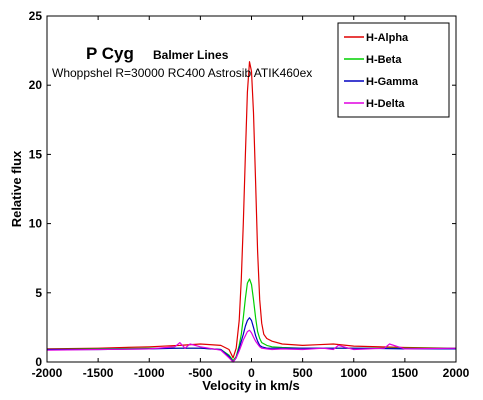  Describe the element at coordinates (387, 38) in the screenshot. I see `legend-label-h-alpha: H-Alpha` at that location.